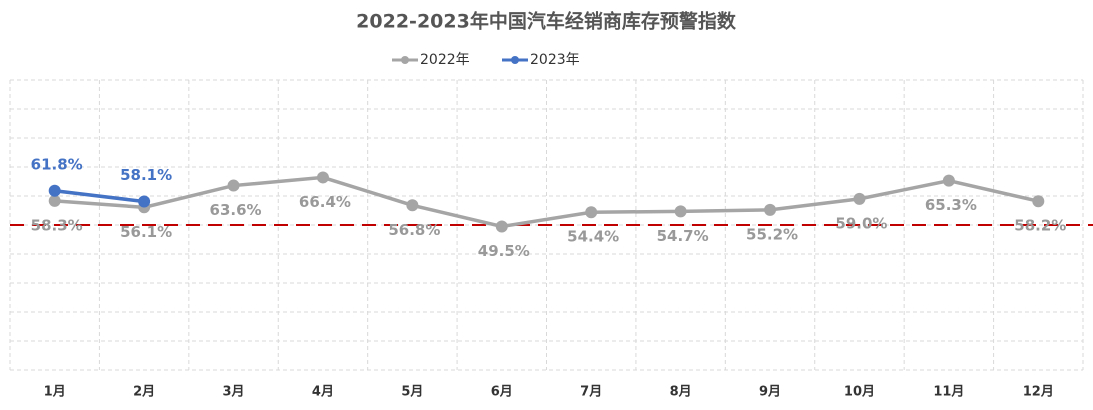 Image resolution: width=1093 pixels, height=410 pixels. What do you see at coordinates (681, 392) in the screenshot?
I see `x-tick-label: 8月` at bounding box center [681, 392].